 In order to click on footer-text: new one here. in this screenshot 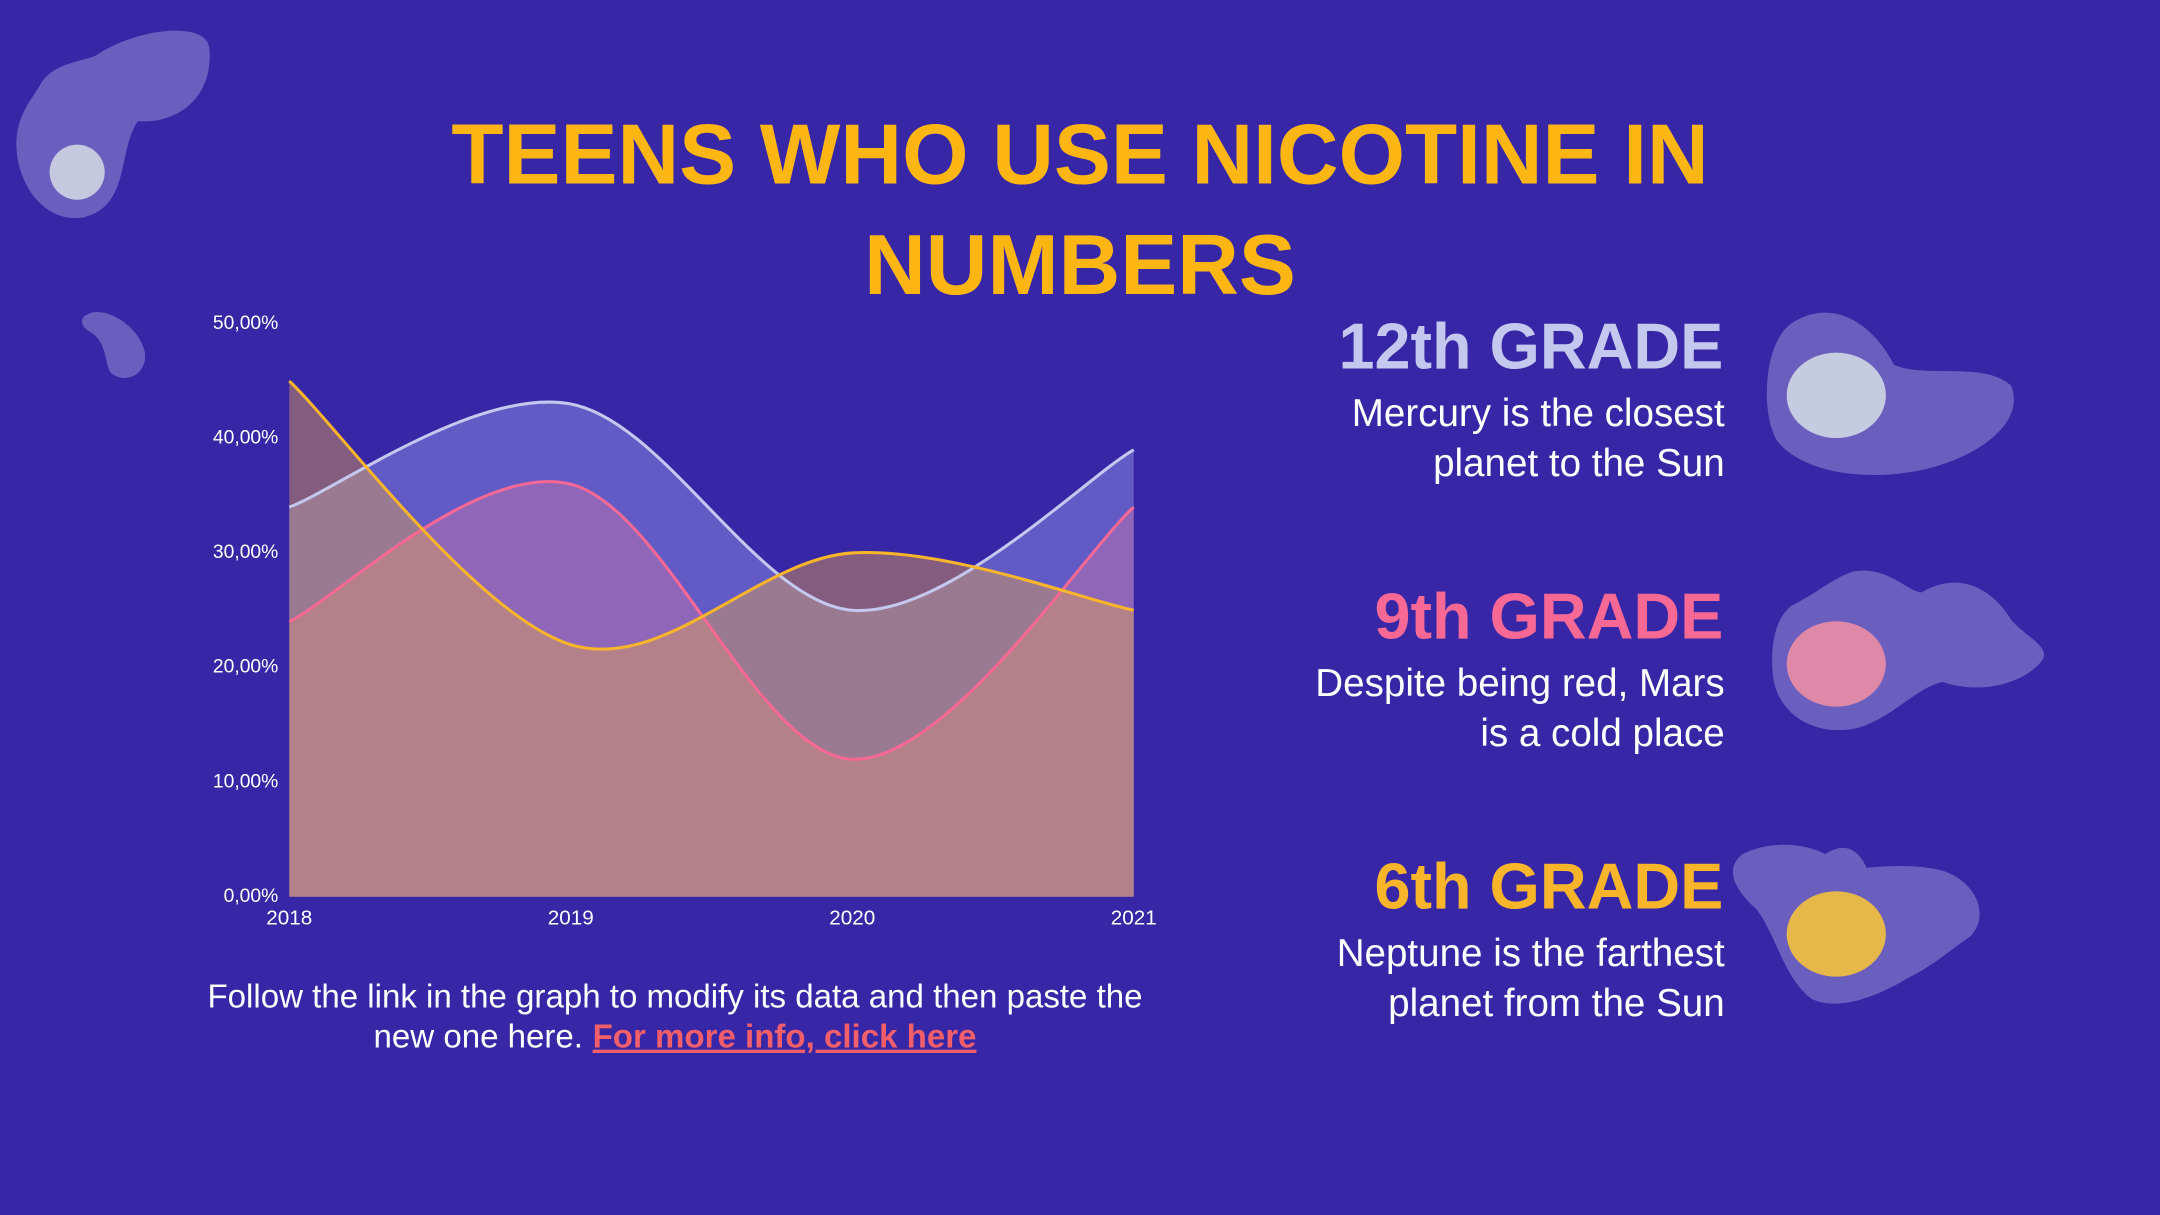, I will do `click(478, 1036)`.